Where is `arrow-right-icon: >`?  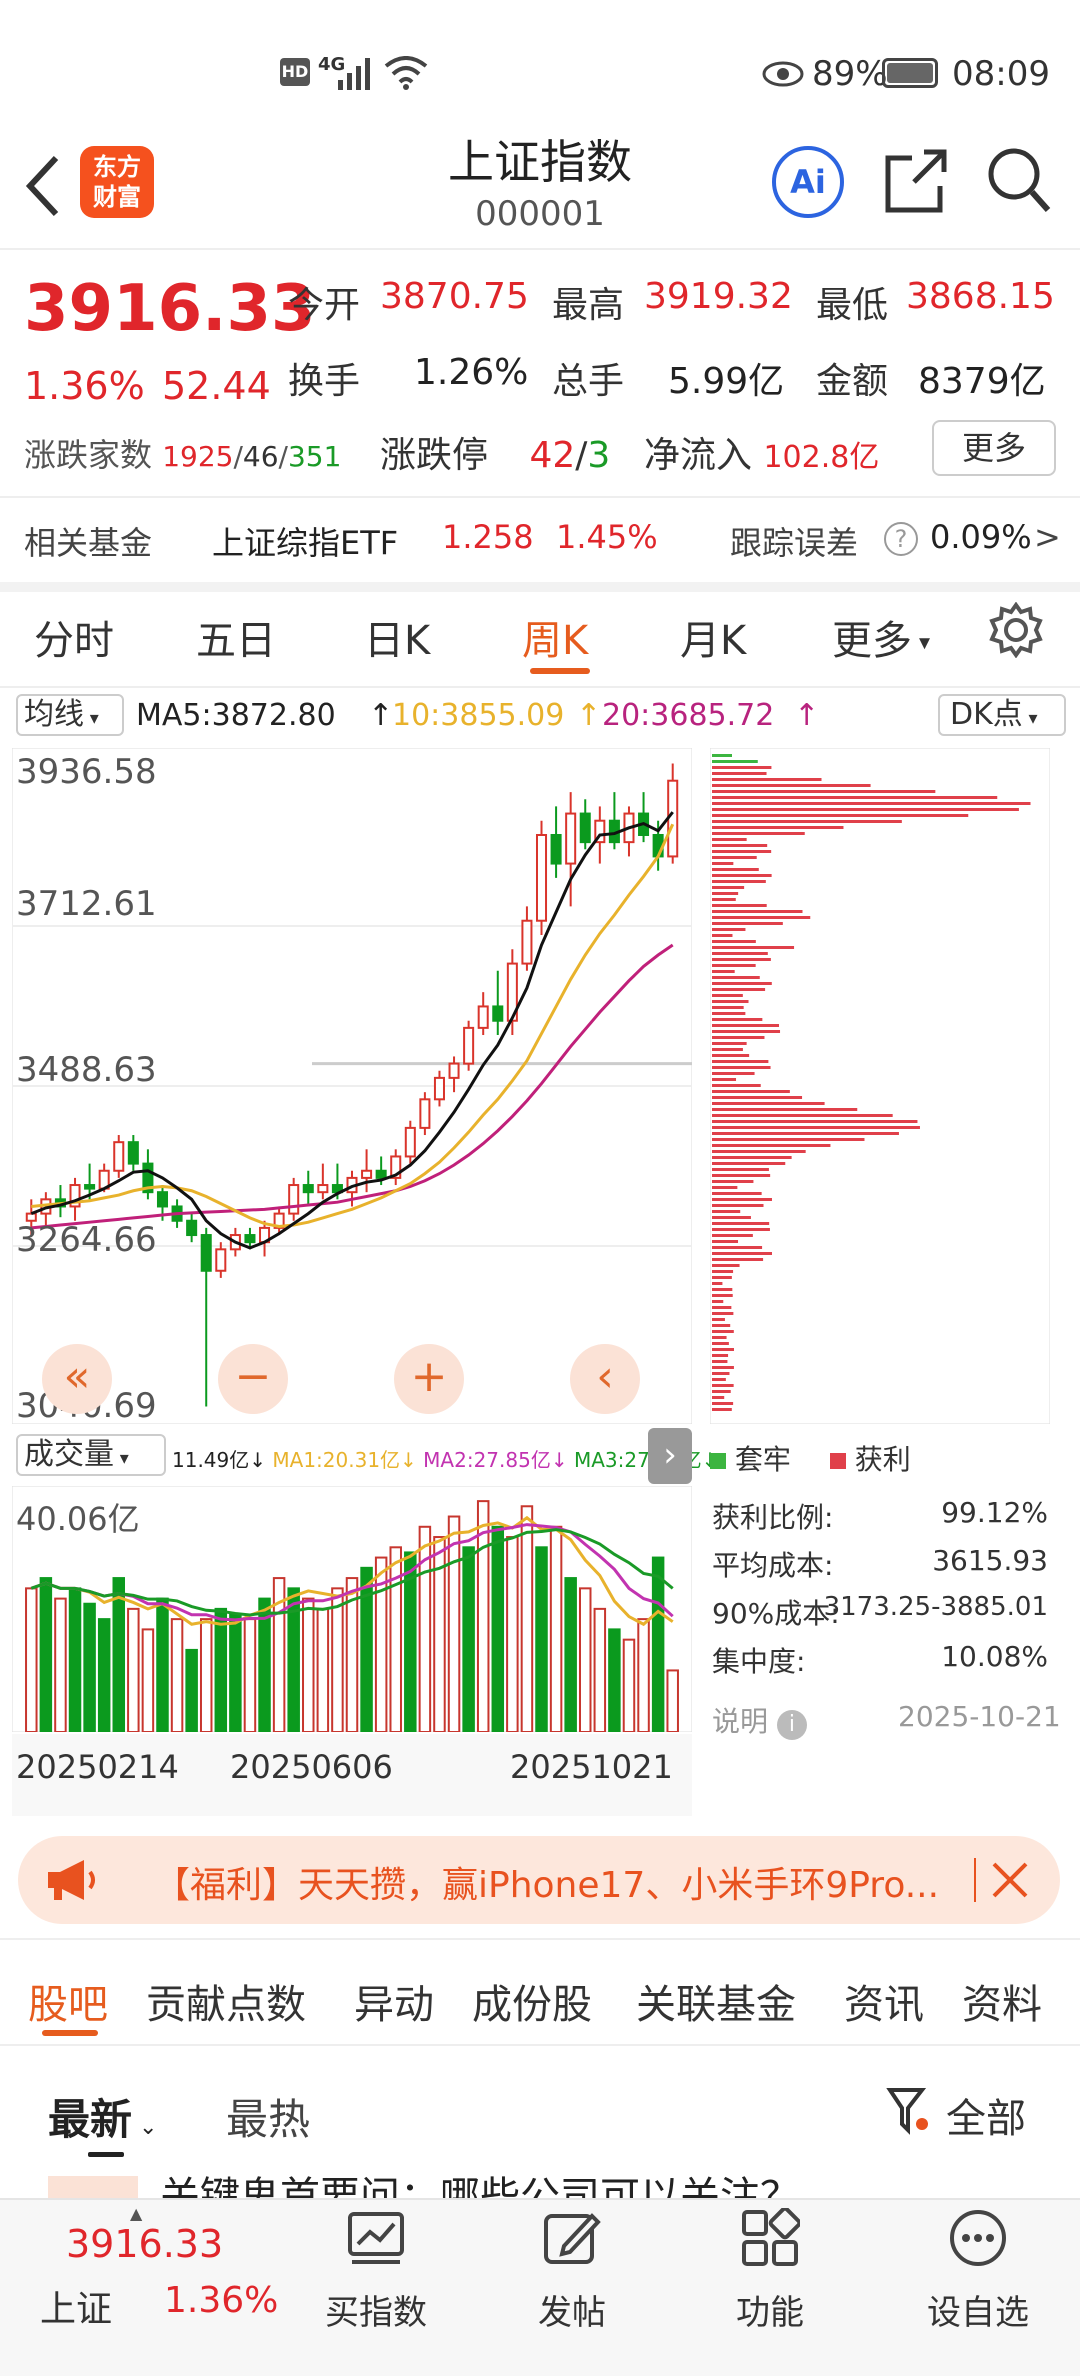
arrow-right-icon: > is located at coordinates (1047, 537).